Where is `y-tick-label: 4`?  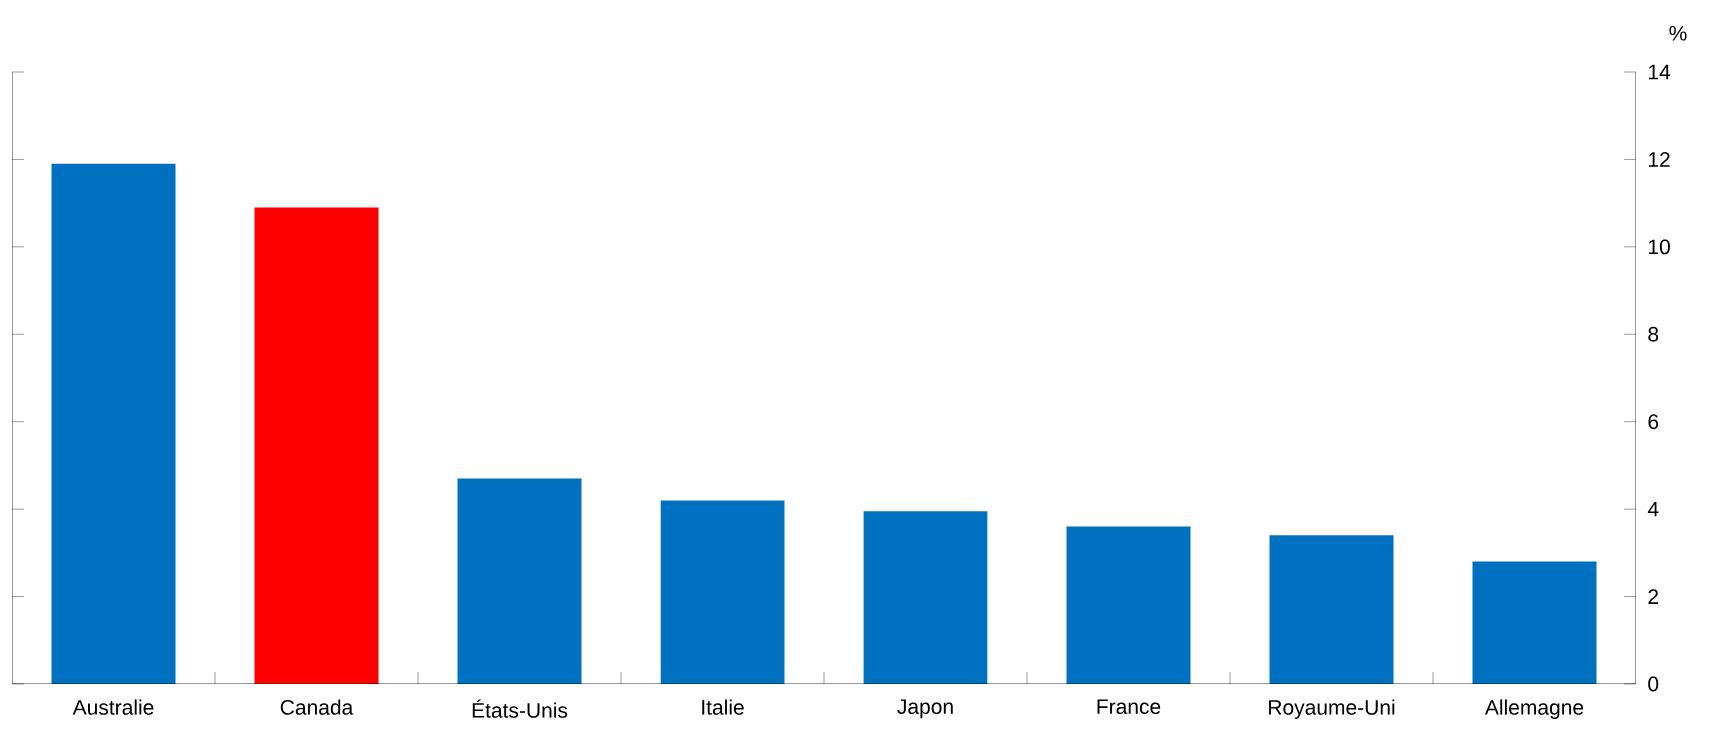 y-tick-label: 4 is located at coordinates (1653, 509).